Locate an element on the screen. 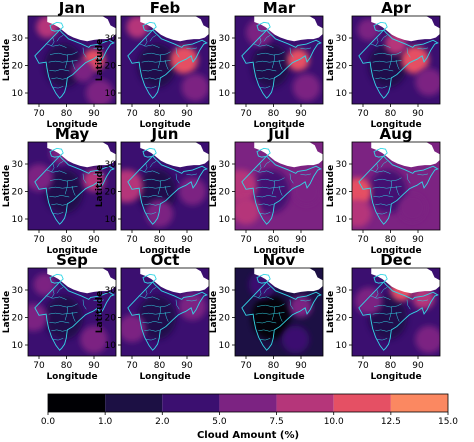 This screenshot has height=442, width=474. colorbar-tick-label: 10.0 is located at coordinates (334, 422).